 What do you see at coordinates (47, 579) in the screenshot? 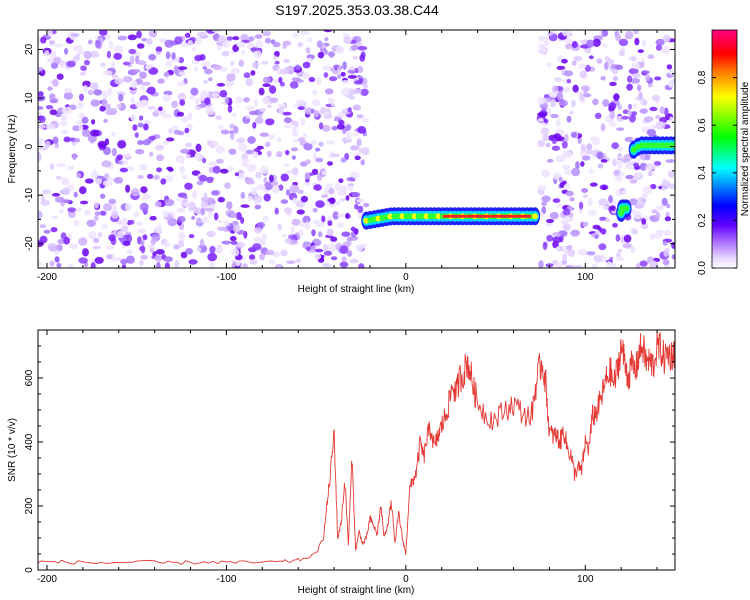
I see `x-tick-label: -200` at bounding box center [47, 579].